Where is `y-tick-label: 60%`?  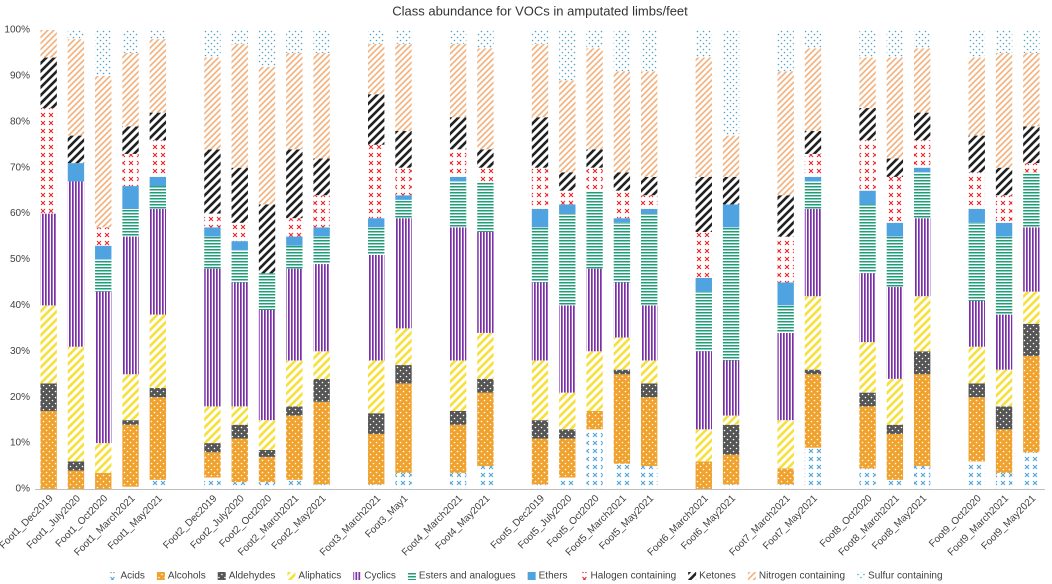 y-tick-label: 60% is located at coordinates (20, 213).